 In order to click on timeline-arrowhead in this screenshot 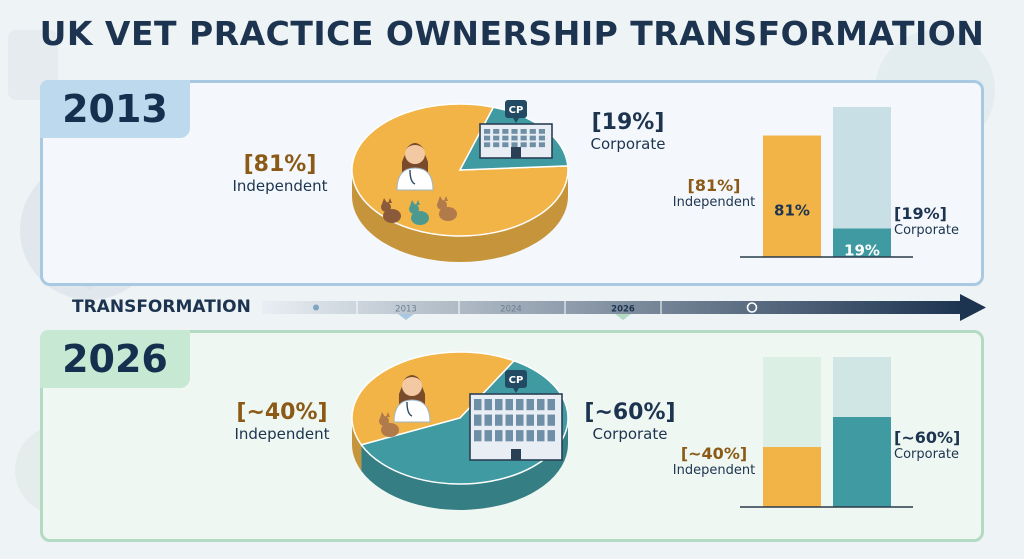, I will do `click(973, 307)`.